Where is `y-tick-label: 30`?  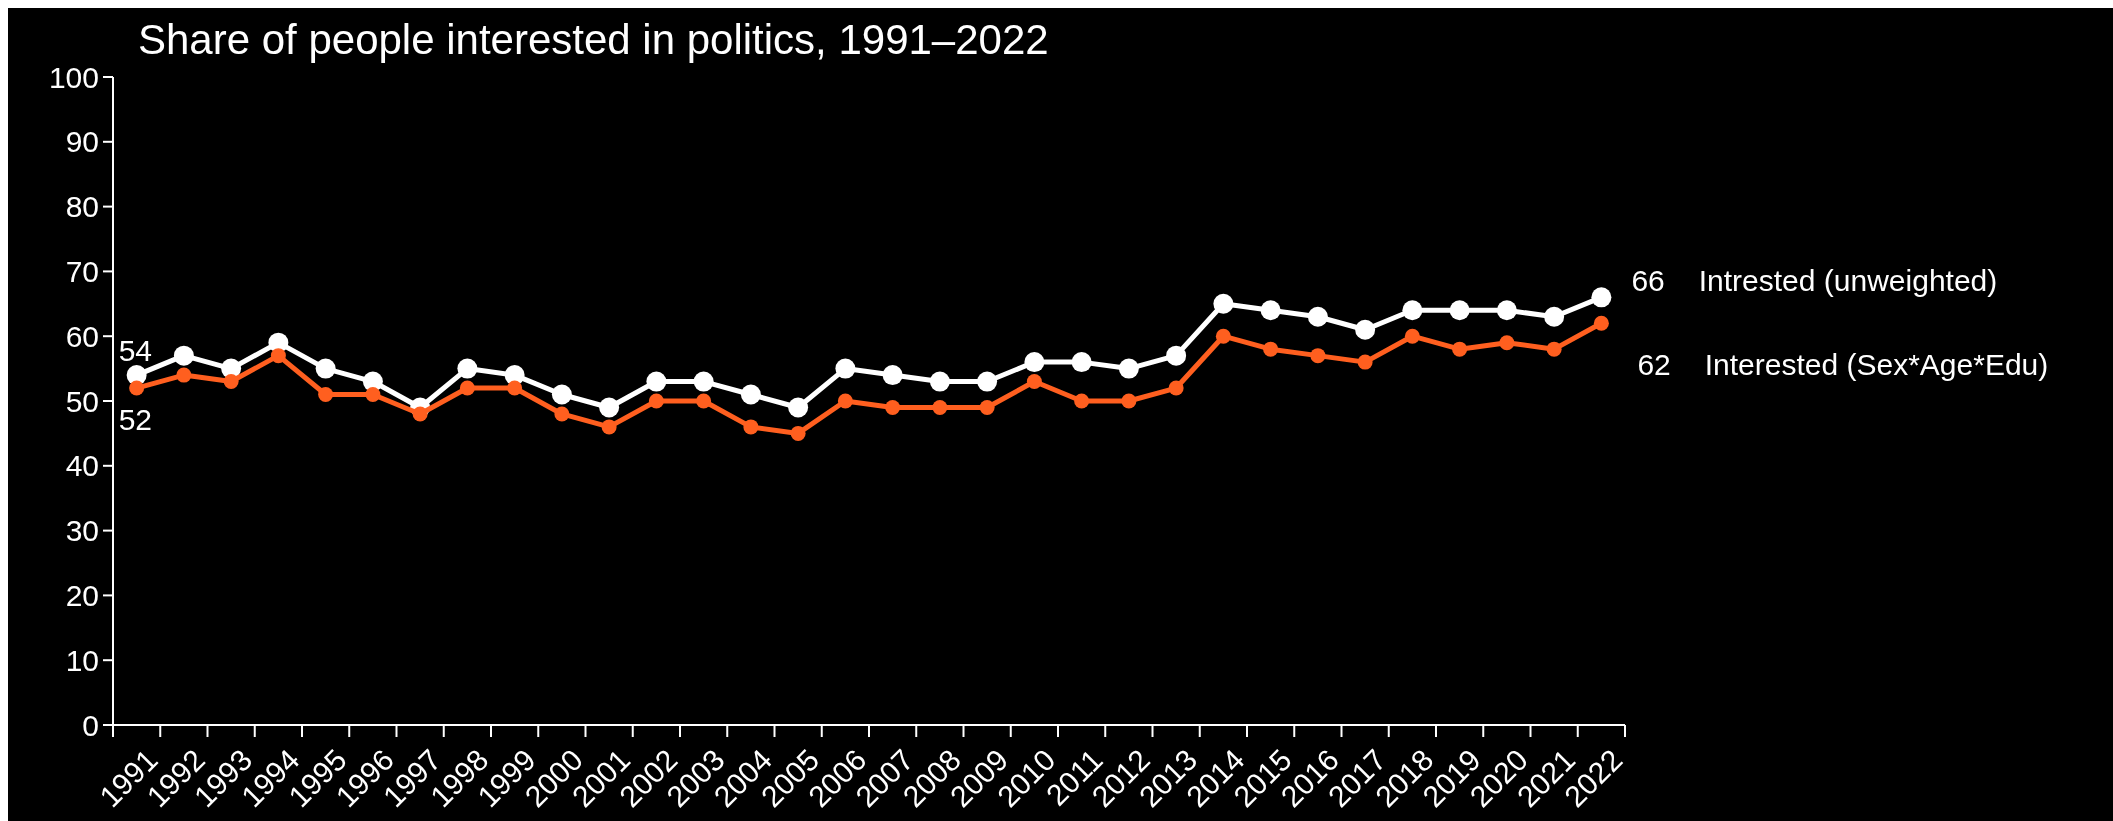
y-tick-label: 30 is located at coordinates (82, 531).